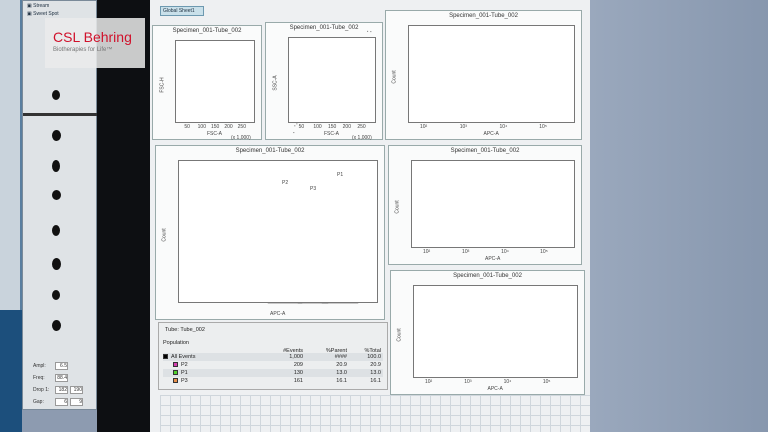 The width and height of the screenshot is (768, 432). Describe the element at coordinates (61, 390) in the screenshot. I see `control-value: 182` at that location.